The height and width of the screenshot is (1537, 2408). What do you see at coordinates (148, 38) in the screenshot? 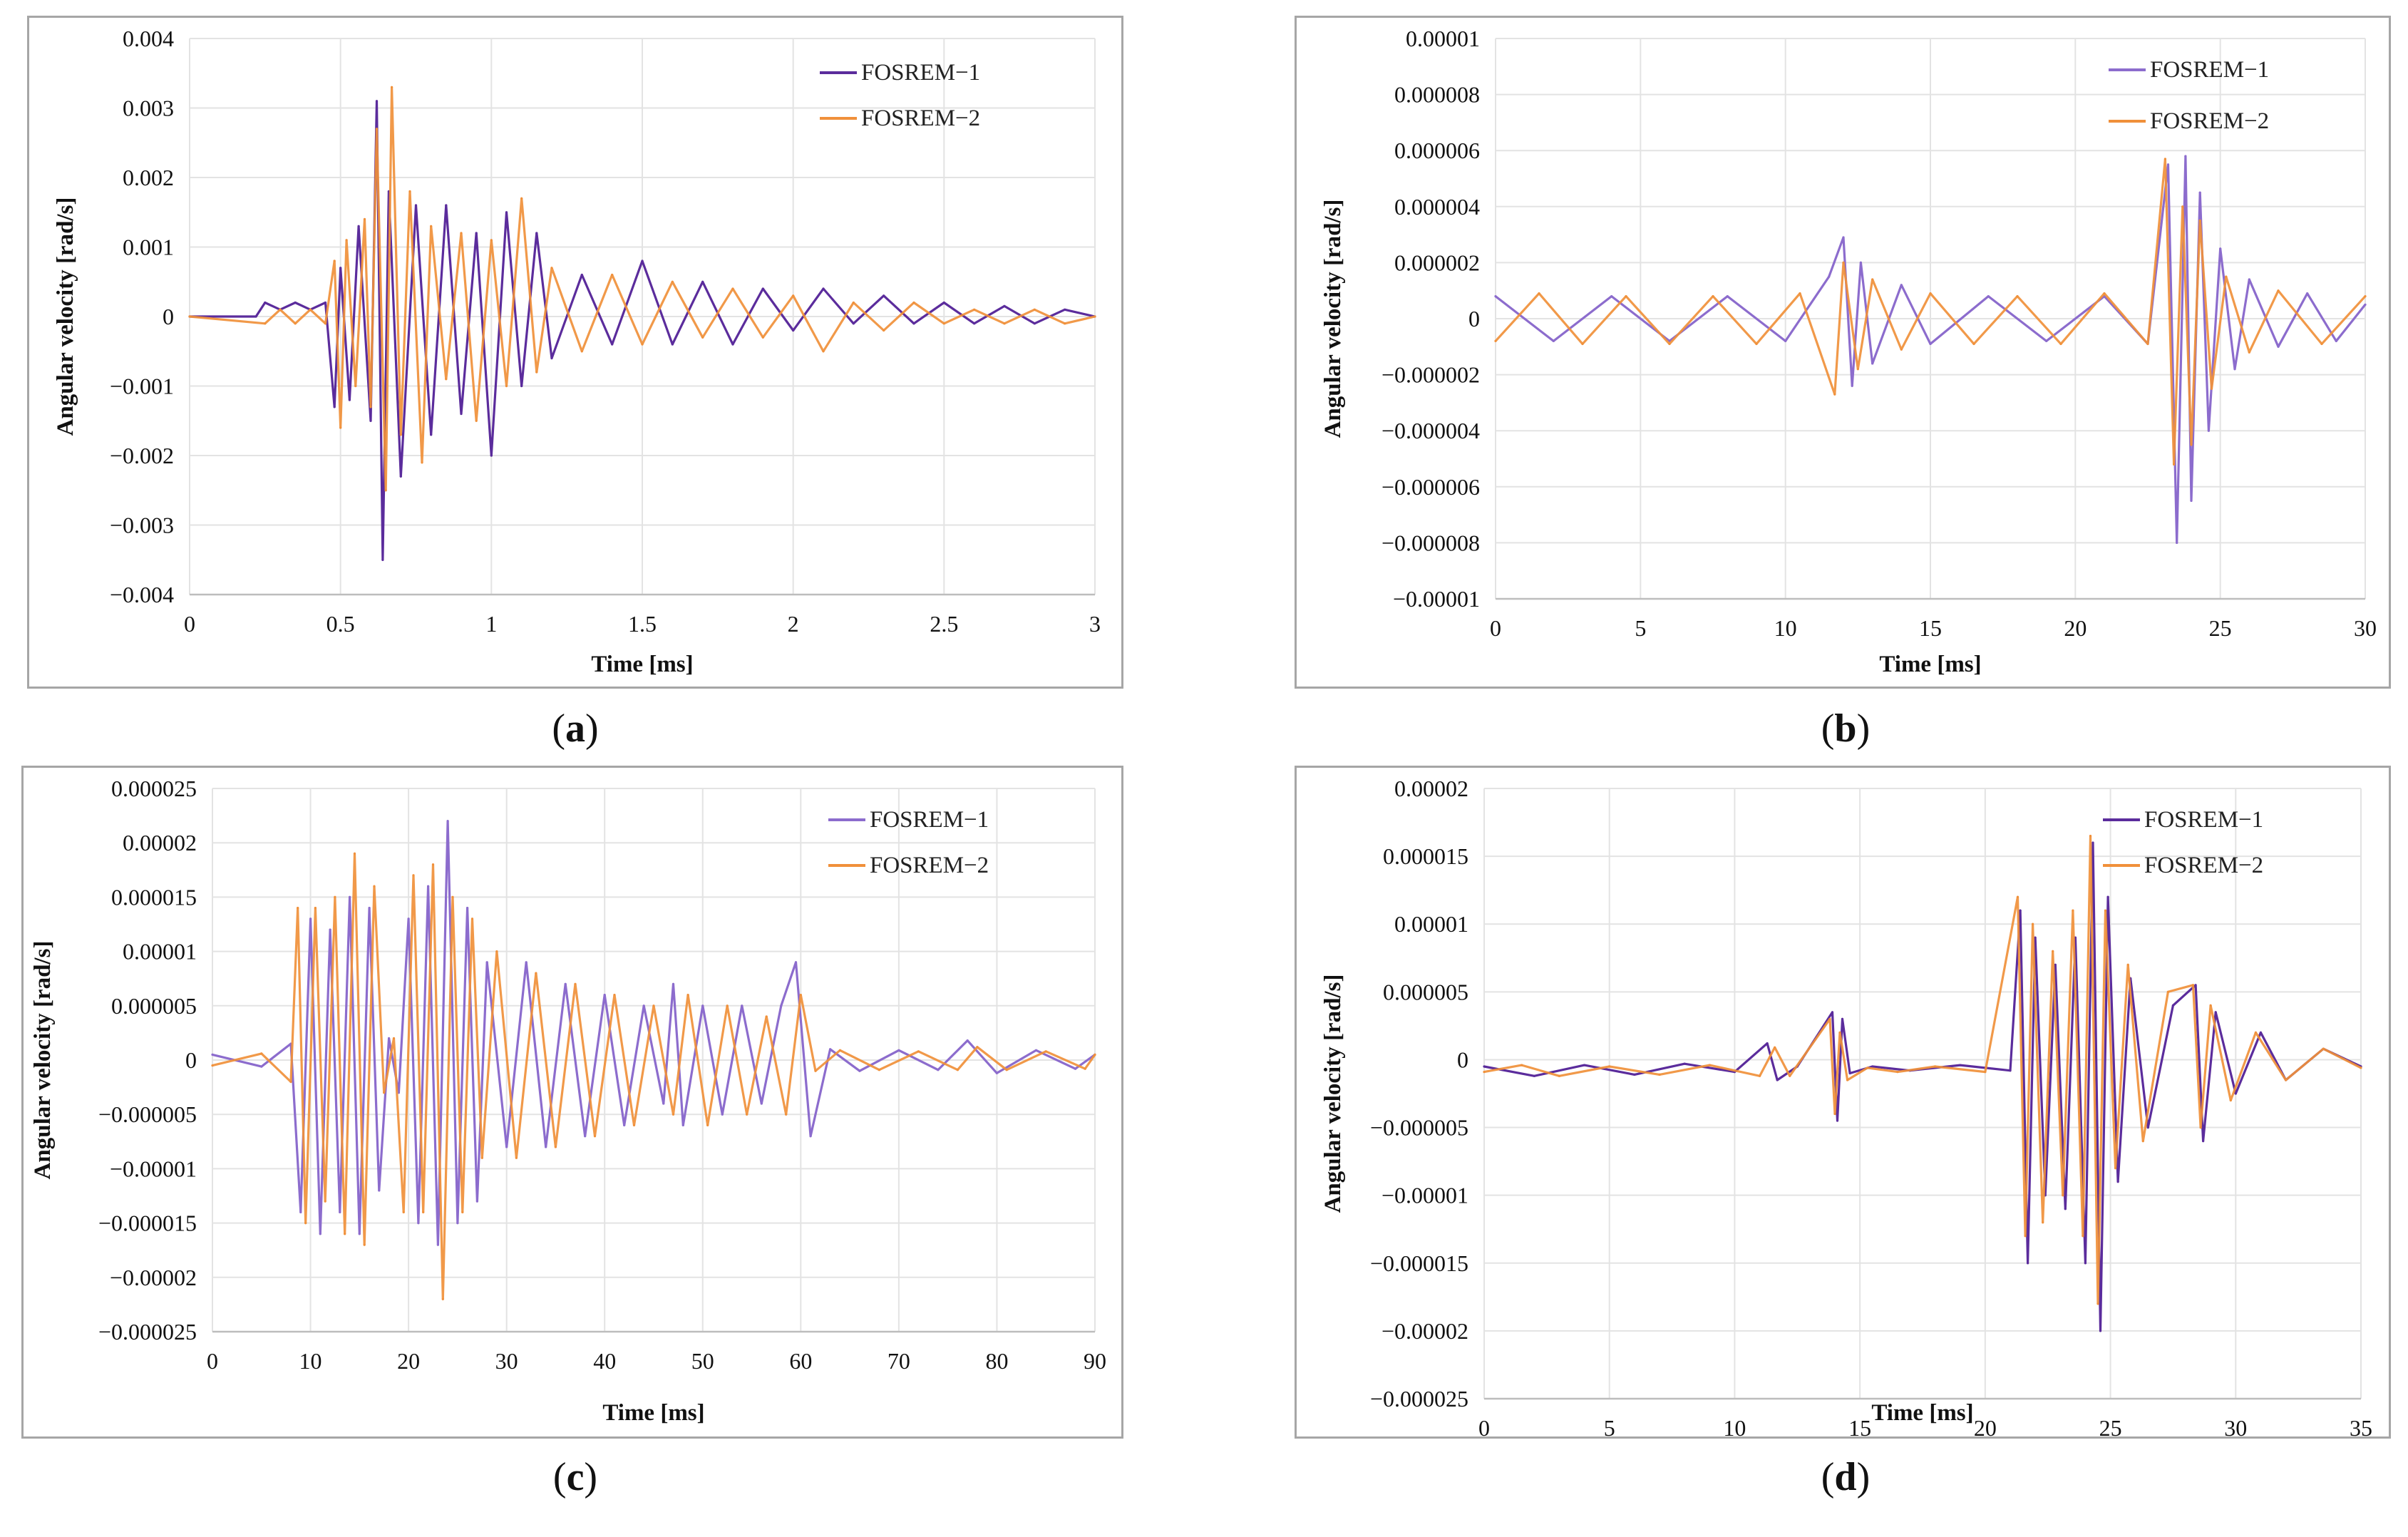
I see `y-tick-label: 0.004` at bounding box center [148, 38].